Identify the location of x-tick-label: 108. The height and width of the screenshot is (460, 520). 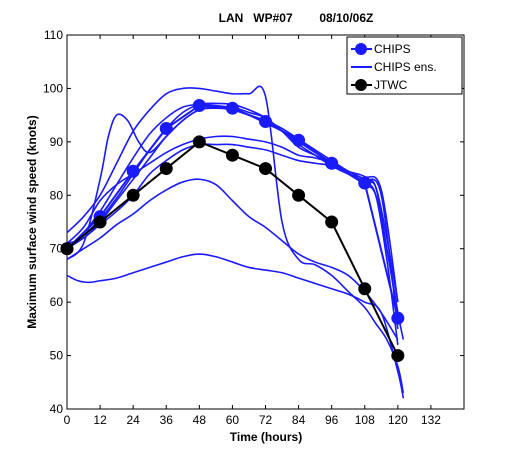
(365, 420).